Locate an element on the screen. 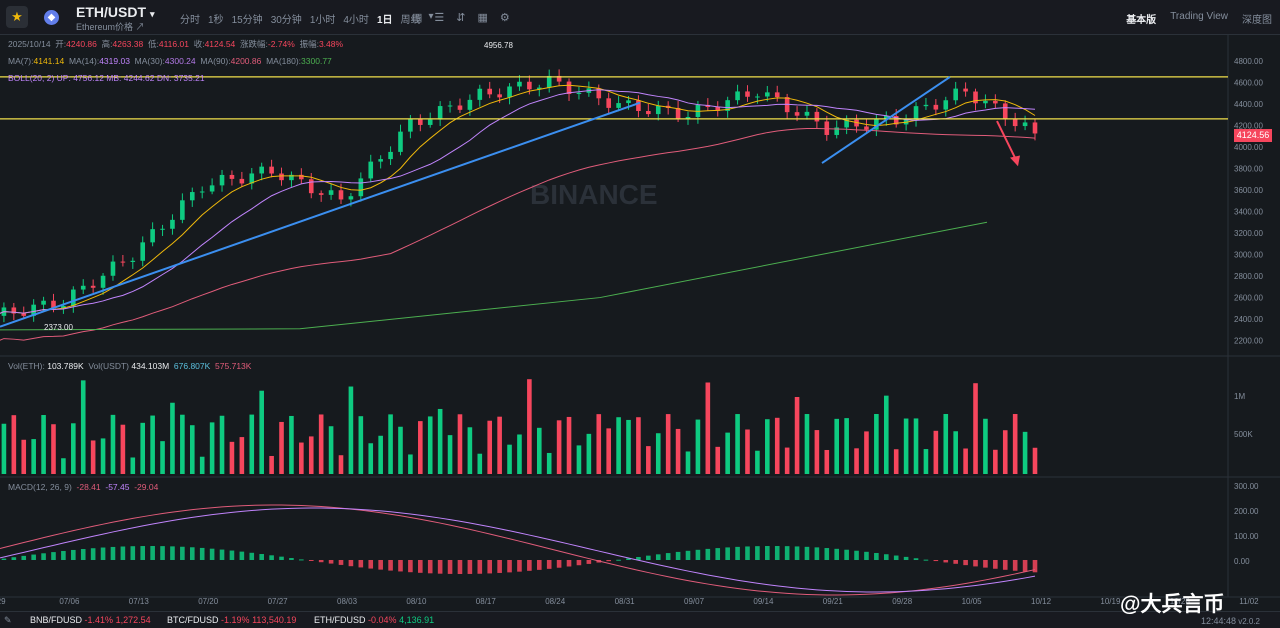 The width and height of the screenshot is (1280, 628). interval-tab: 4小时 is located at coordinates (356, 20).